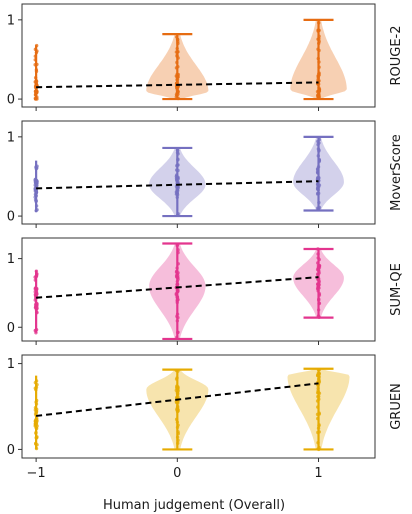 Image resolution: width=412 pixels, height=514 pixels. I want to click on panel-label: GRUEN, so click(396, 406).